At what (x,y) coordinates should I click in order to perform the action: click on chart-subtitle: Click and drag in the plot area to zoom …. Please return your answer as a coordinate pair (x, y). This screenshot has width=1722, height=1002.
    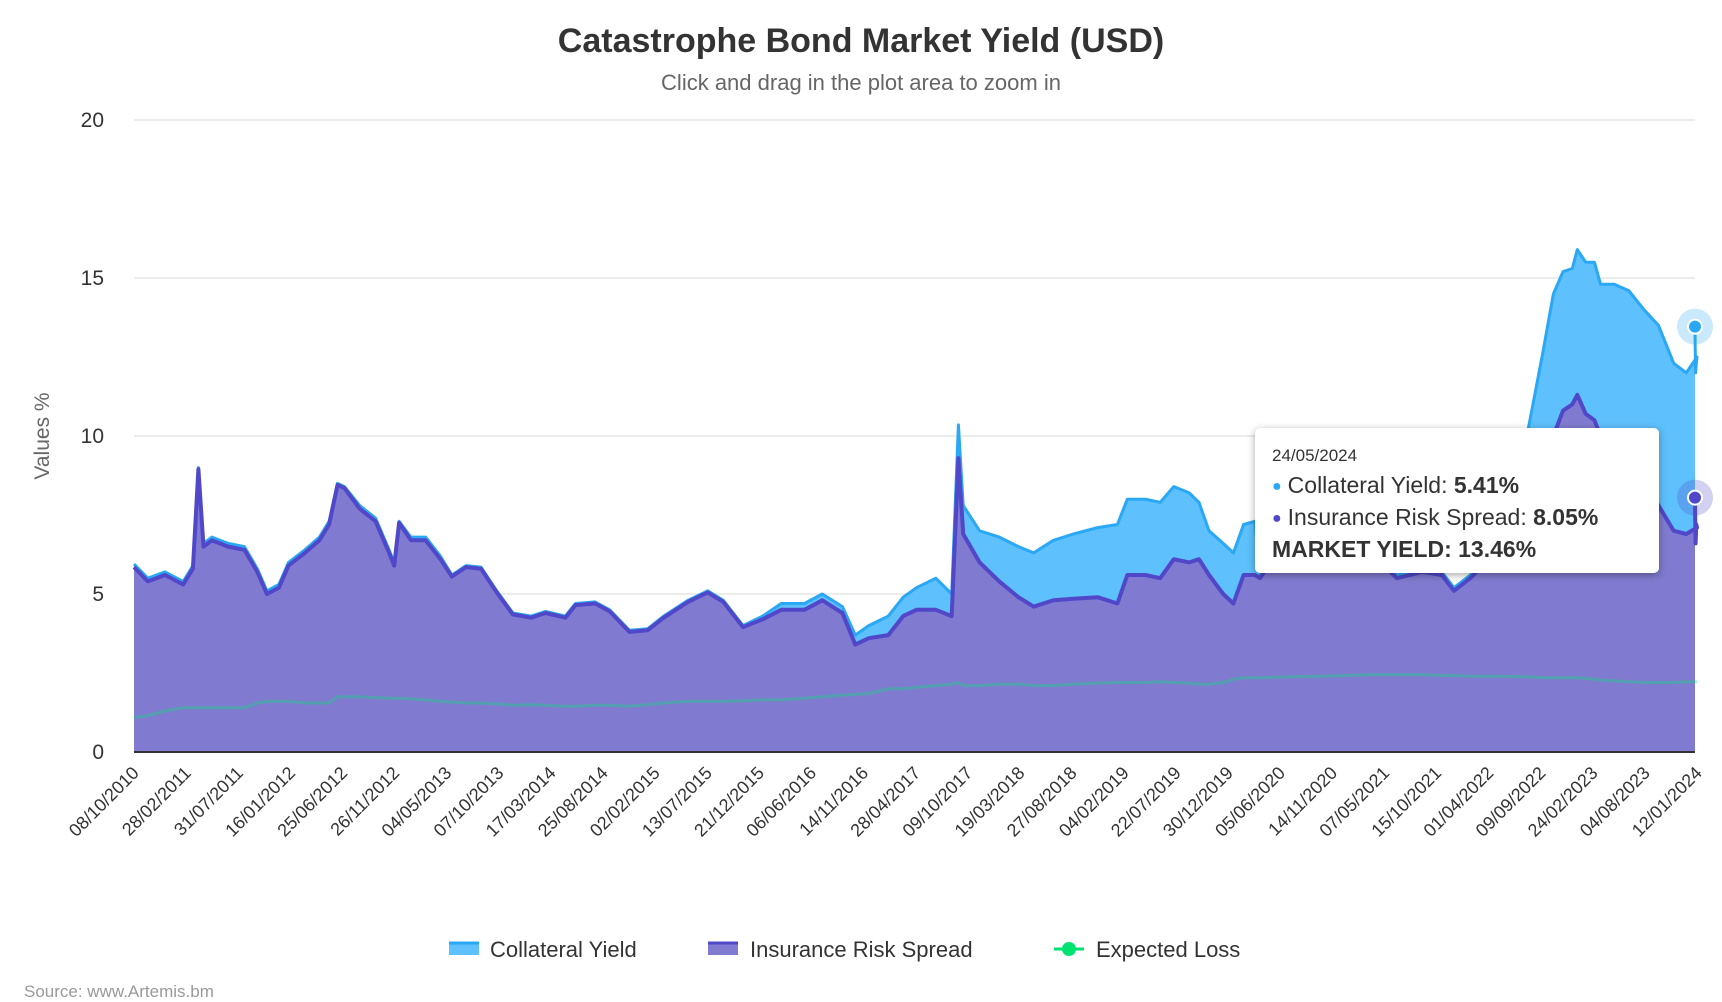
    Looking at the image, I should click on (861, 82).